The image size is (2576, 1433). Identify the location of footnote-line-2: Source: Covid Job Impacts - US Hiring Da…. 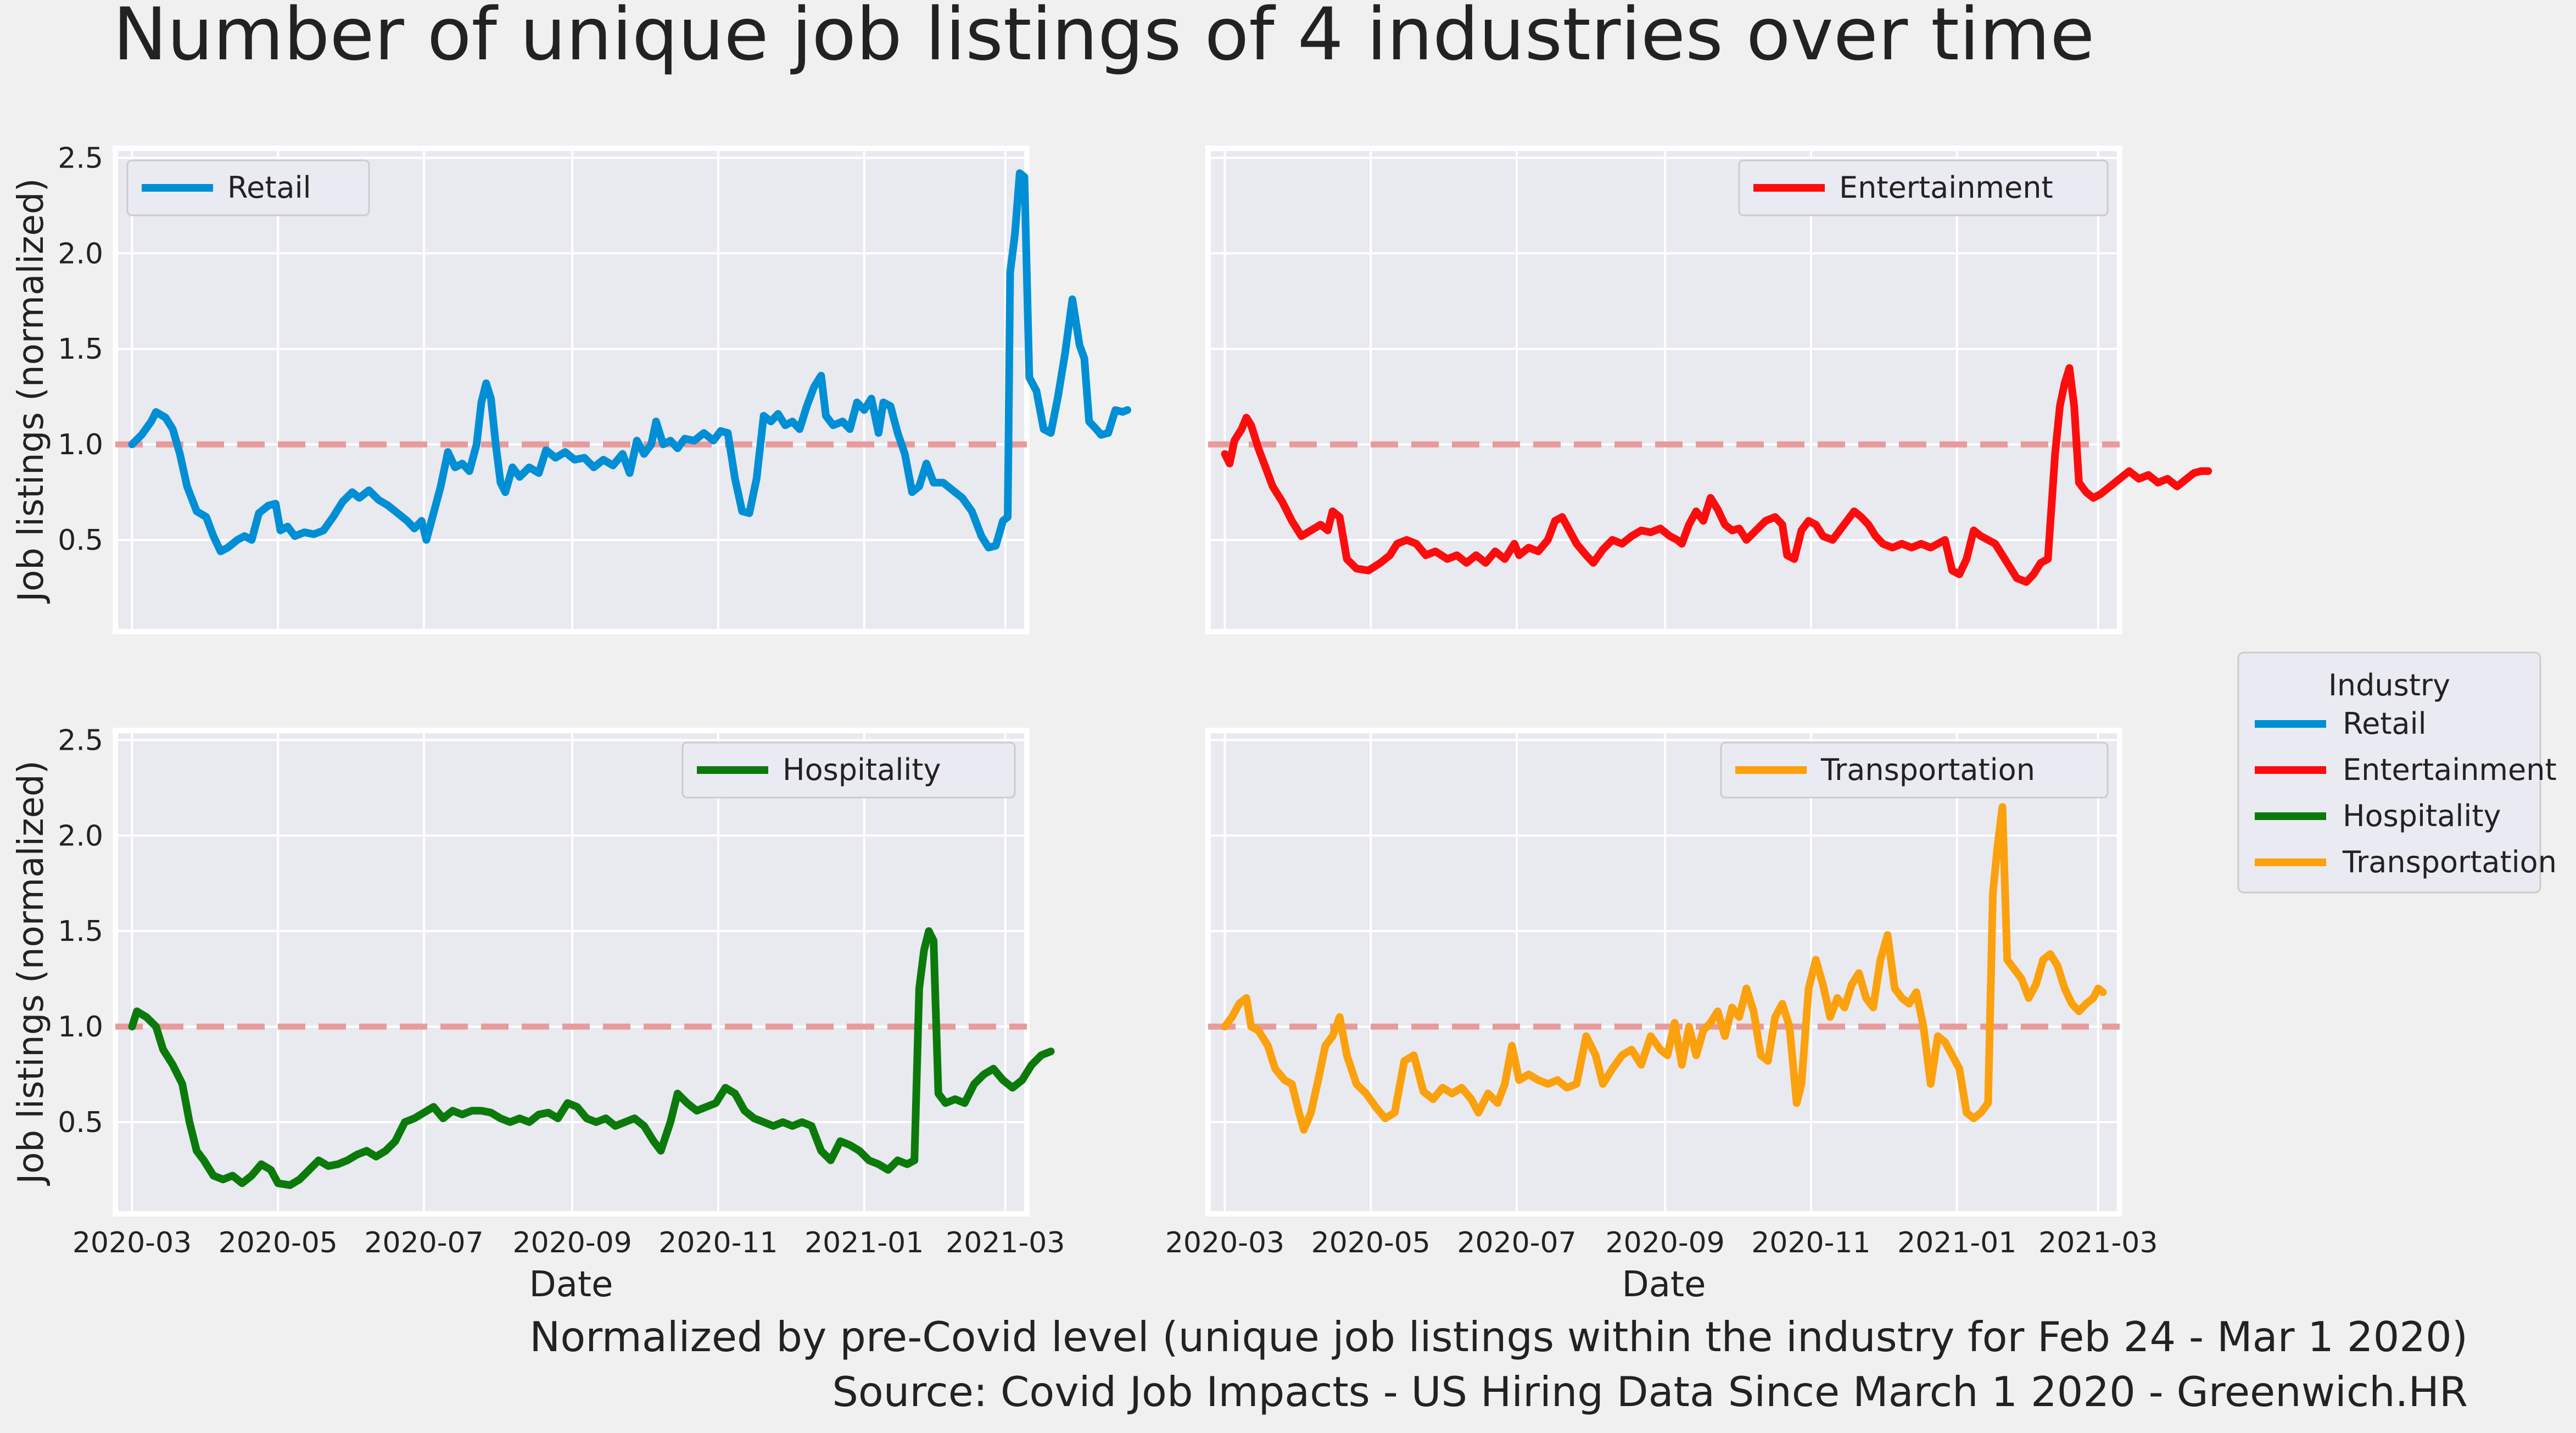
(1650, 1392).